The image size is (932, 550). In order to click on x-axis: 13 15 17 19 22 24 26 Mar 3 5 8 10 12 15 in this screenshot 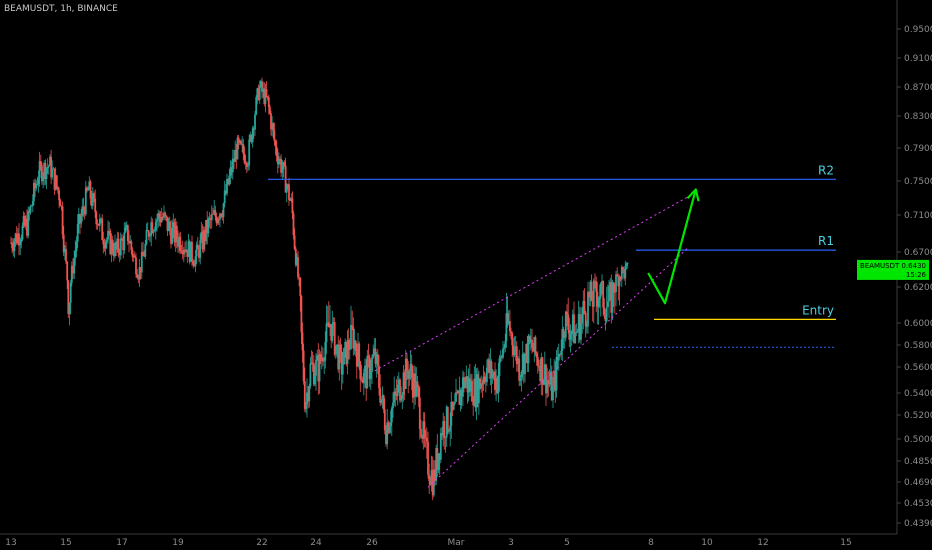, I will do `click(448, 540)`.